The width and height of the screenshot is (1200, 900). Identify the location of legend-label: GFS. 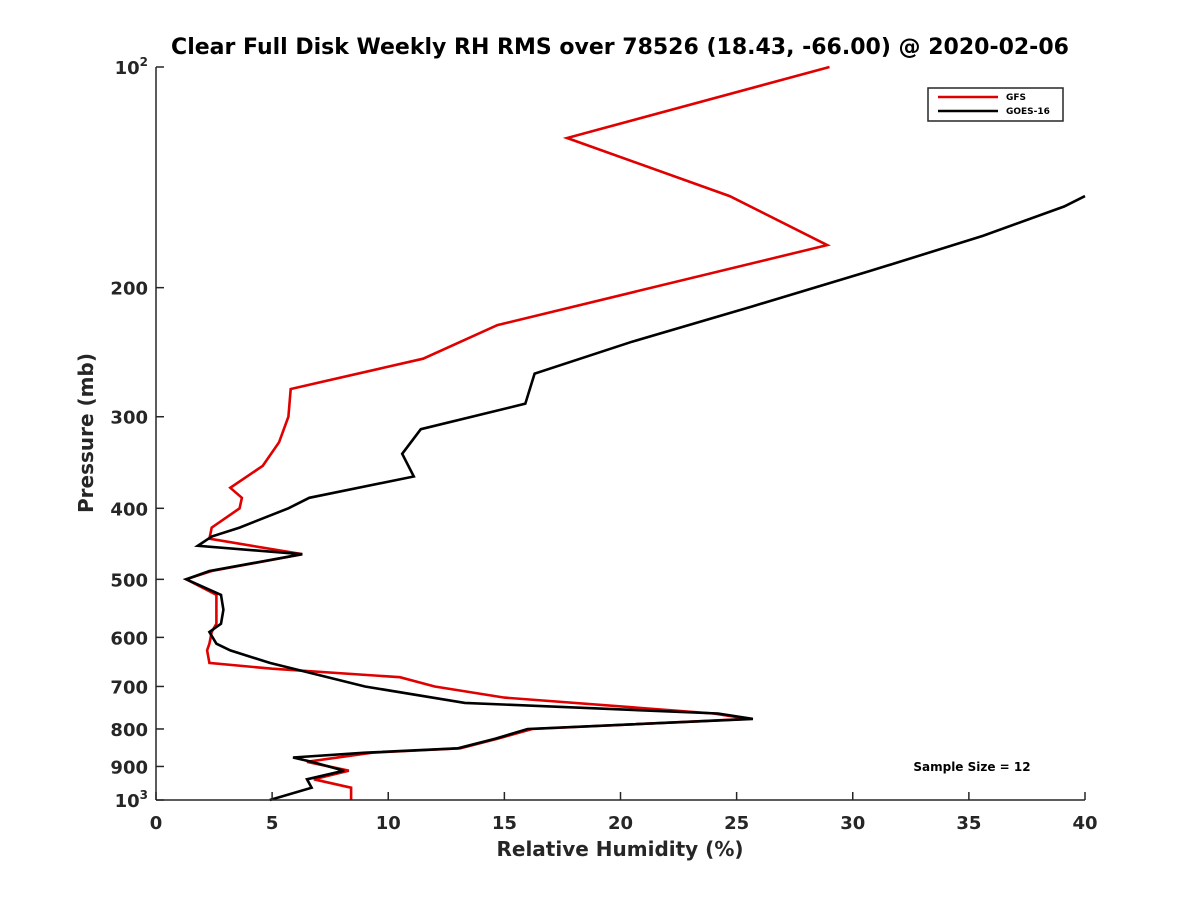
(1016, 98).